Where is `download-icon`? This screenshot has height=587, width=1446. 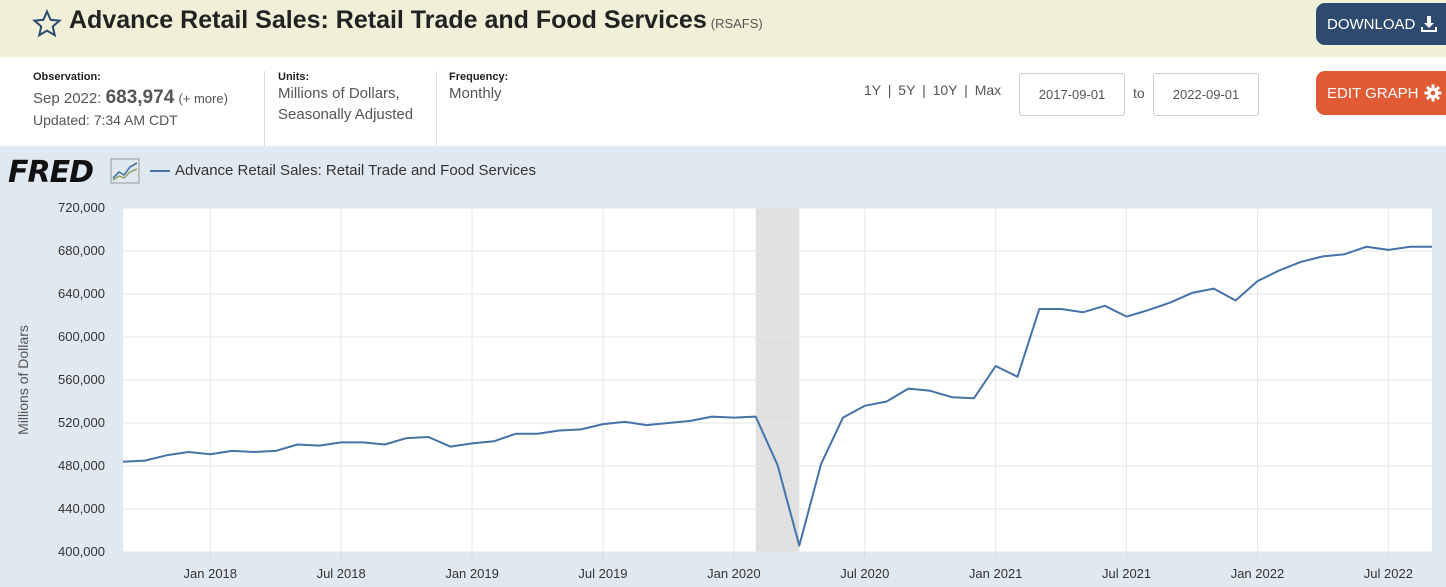 download-icon is located at coordinates (1429, 24).